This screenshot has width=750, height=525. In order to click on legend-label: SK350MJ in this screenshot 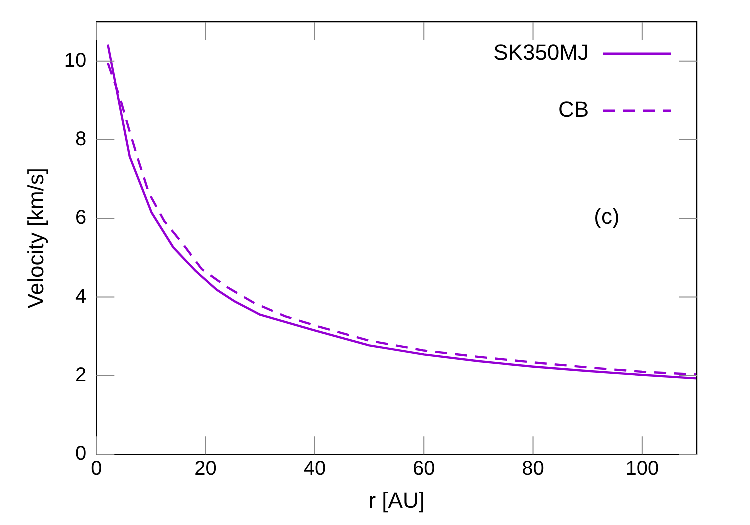, I will do `click(541, 53)`.